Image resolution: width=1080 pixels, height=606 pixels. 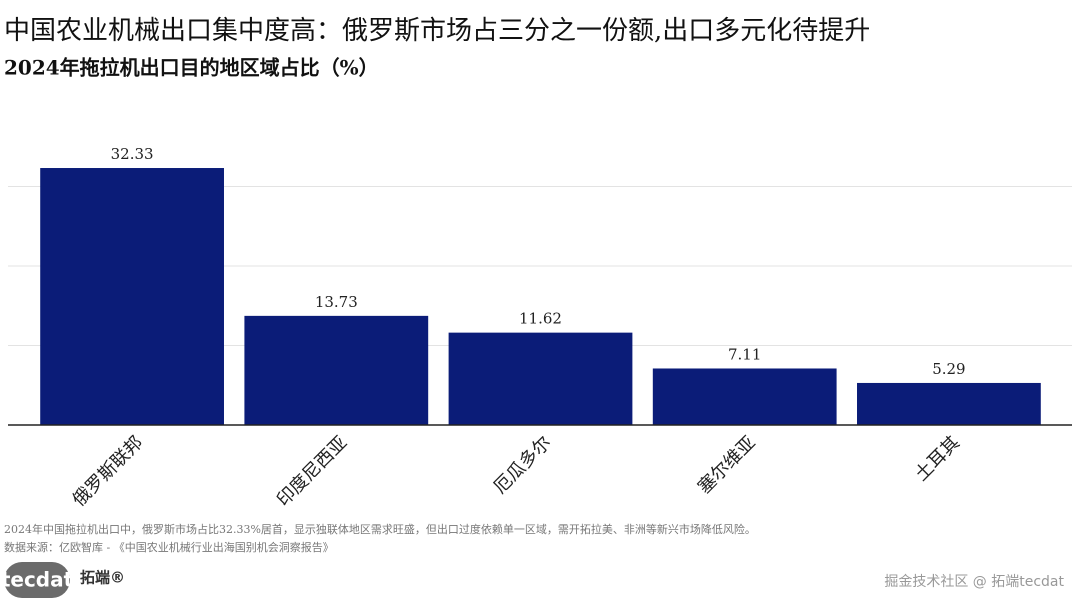 What do you see at coordinates (191, 68) in the screenshot?
I see `chart-subtitle: 2024年拖拉机出口目的地区域占比（%）` at bounding box center [191, 68].